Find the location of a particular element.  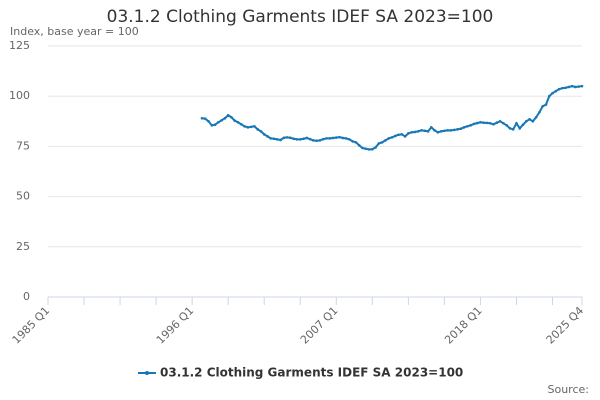

source: Source: is located at coordinates (569, 389).